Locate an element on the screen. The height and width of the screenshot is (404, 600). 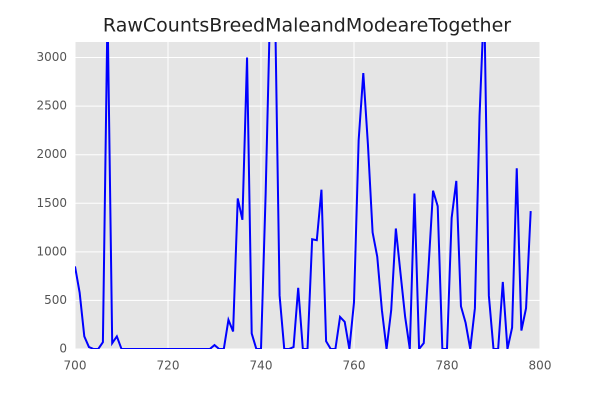
y-tick-label: 3000 is located at coordinates (51, 57).